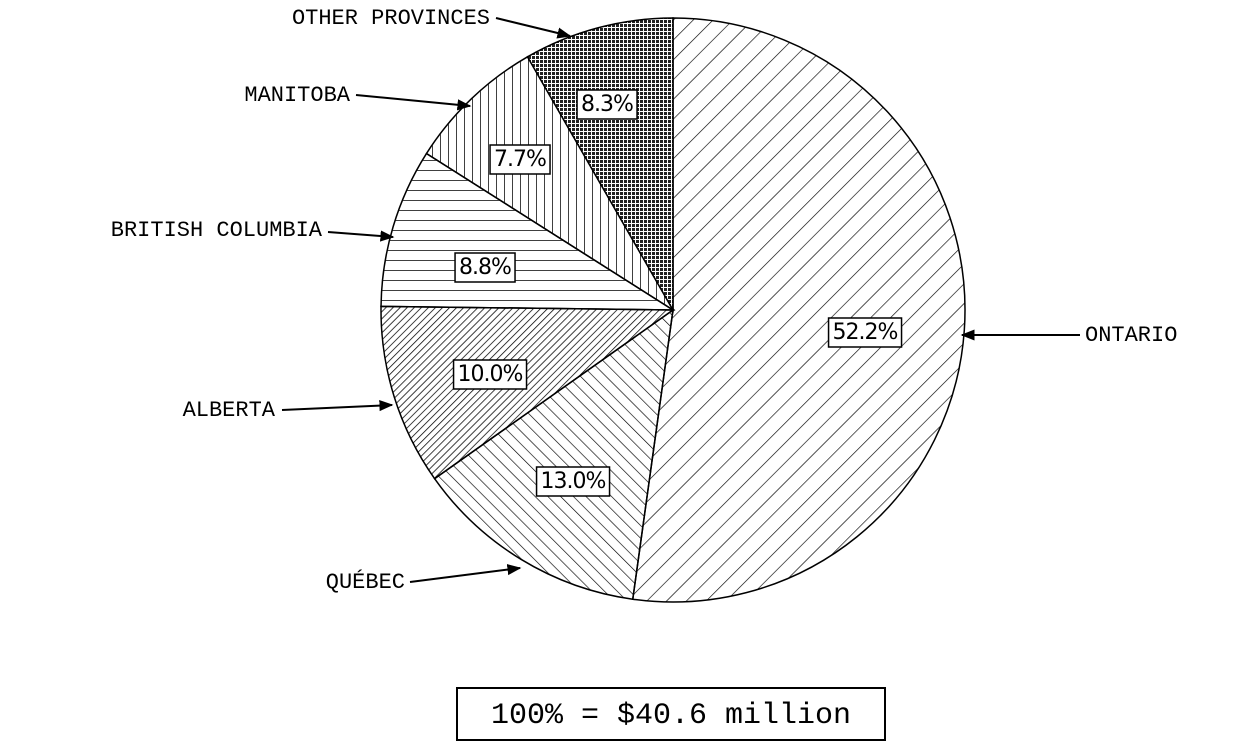 The image size is (1239, 754). I want to click on category-label: OTHER PROVINCES, so click(391, 18).